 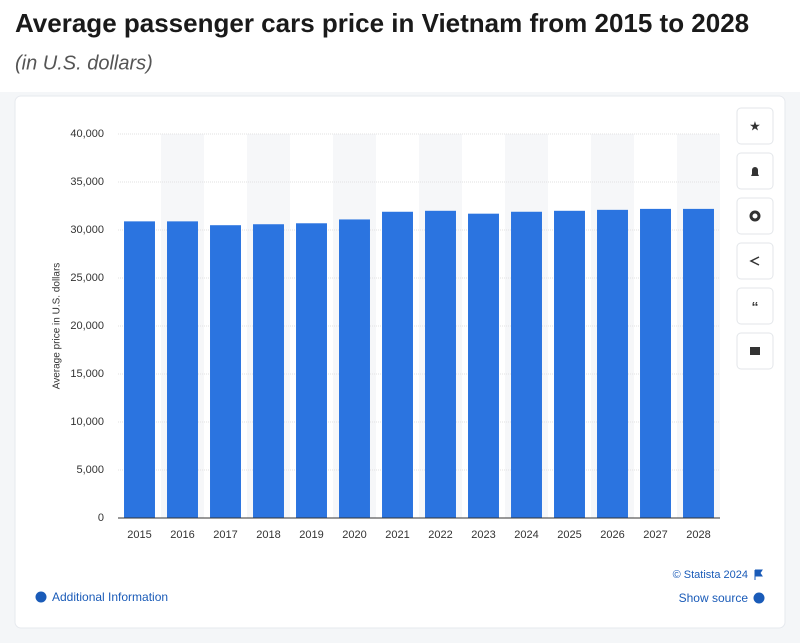 What do you see at coordinates (354, 535) in the screenshot?
I see `x-tick-label: 2020` at bounding box center [354, 535].